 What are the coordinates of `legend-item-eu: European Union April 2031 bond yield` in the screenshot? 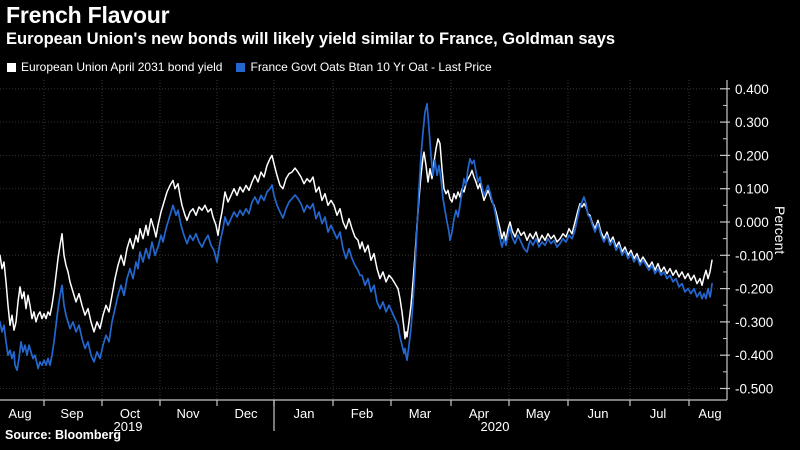 It's located at (114, 67).